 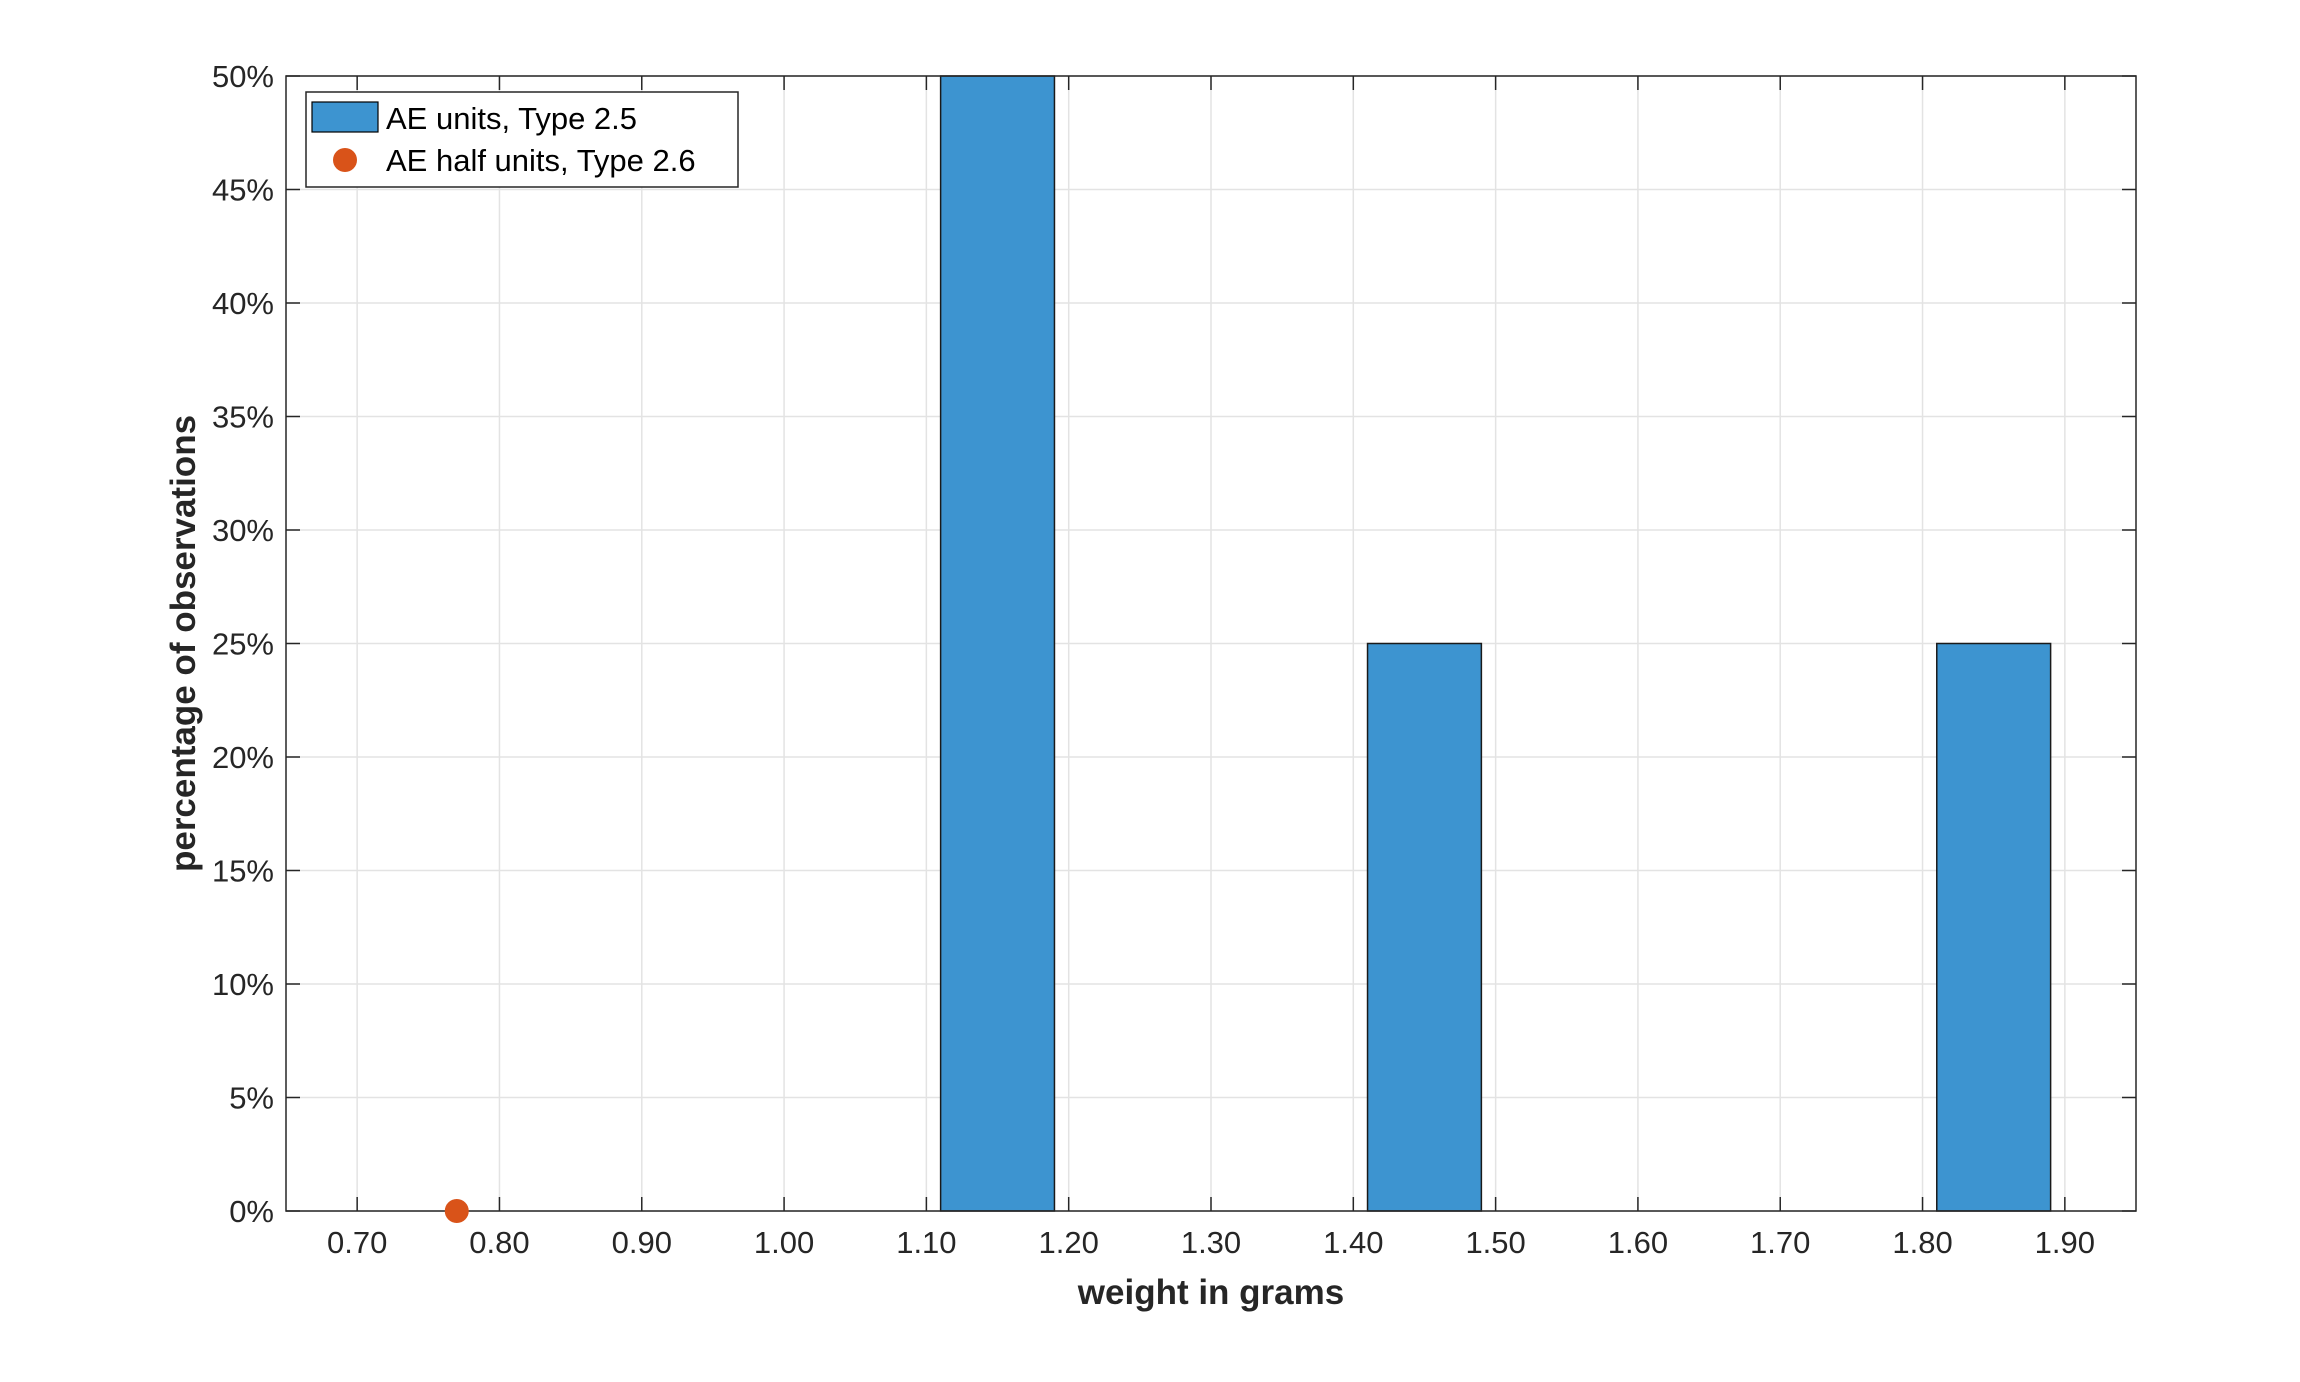 What do you see at coordinates (511, 118) in the screenshot?
I see `legend-label-ae-units: AE units, Type 2.5` at bounding box center [511, 118].